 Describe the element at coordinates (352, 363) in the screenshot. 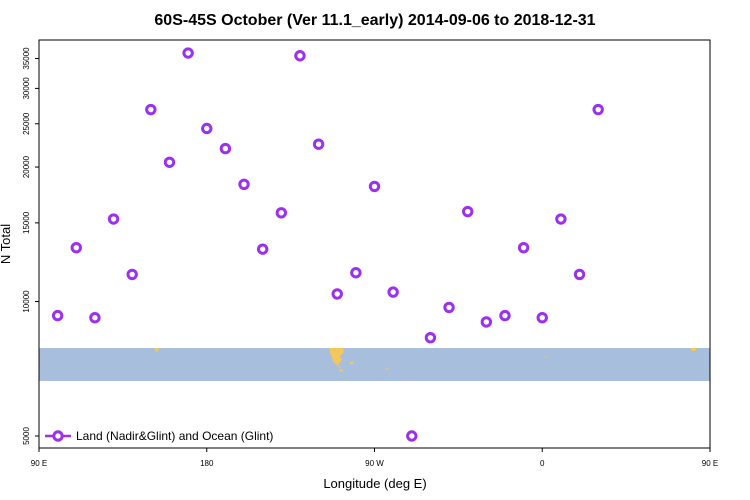

I see `falkland-islands-land` at that location.